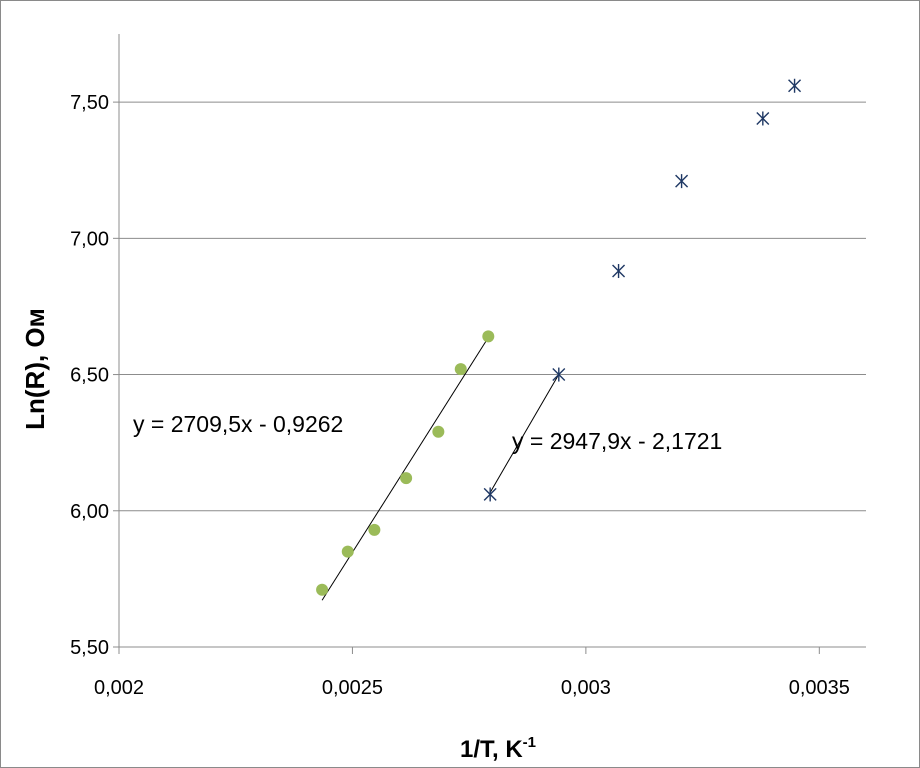  Describe the element at coordinates (238, 424) in the screenshot. I see `trendline-equation: y = 2709,5x - 0,9262` at that location.